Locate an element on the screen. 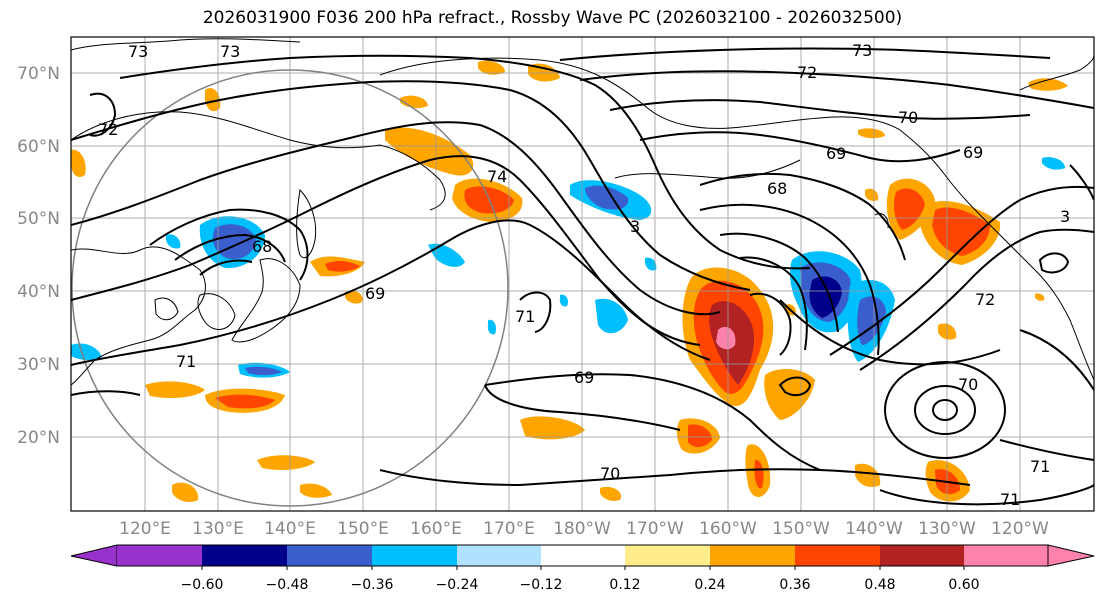  lon-label: 140°E is located at coordinates (290, 529).